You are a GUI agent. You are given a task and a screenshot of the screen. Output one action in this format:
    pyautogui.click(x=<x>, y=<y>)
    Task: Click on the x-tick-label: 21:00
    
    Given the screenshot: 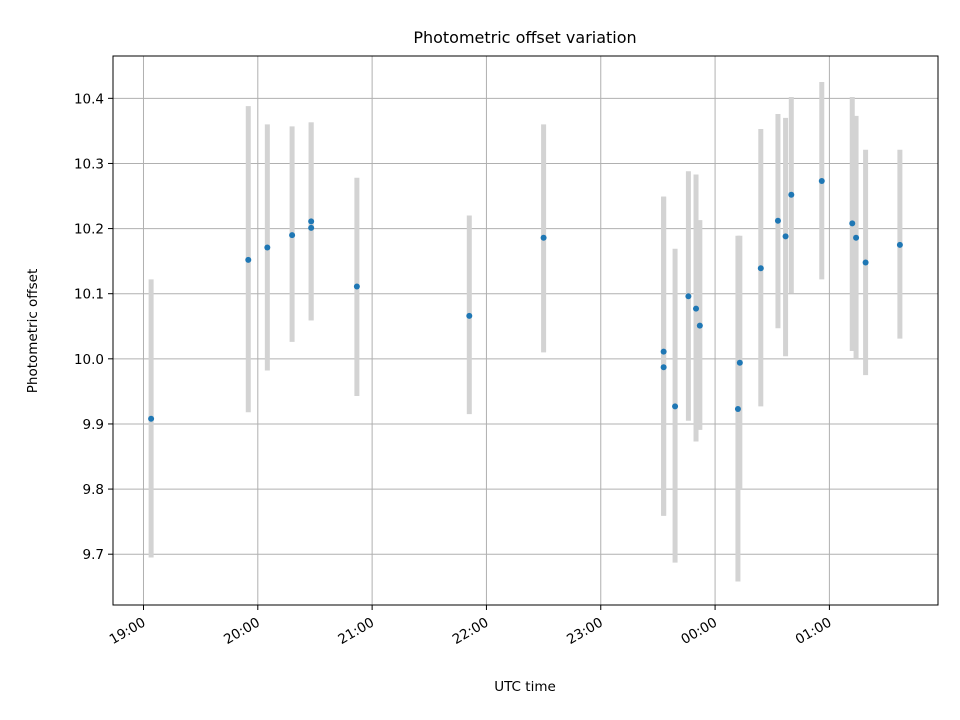 What is the action you would take?
    pyautogui.click(x=356, y=631)
    